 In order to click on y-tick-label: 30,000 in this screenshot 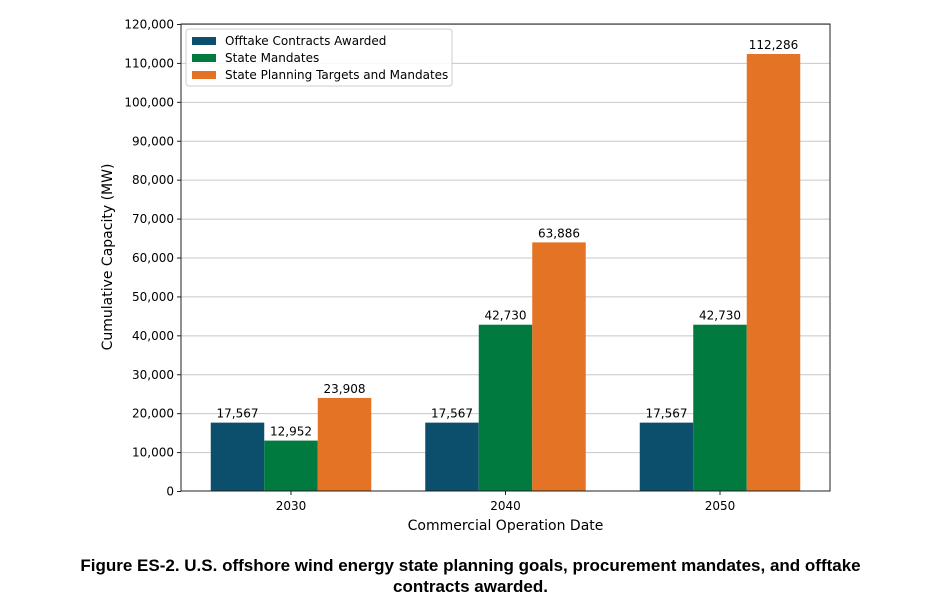, I will do `click(153, 375)`.